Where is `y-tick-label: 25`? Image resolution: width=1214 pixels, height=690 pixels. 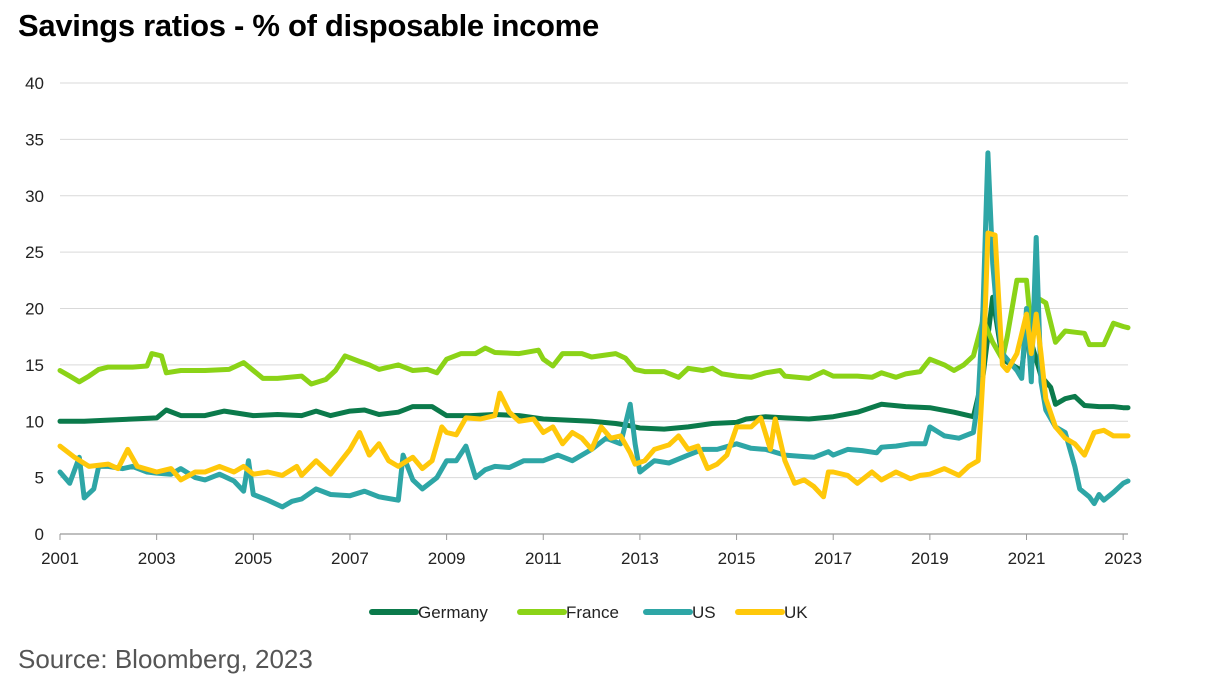
y-tick-label: 25 is located at coordinates (34, 252).